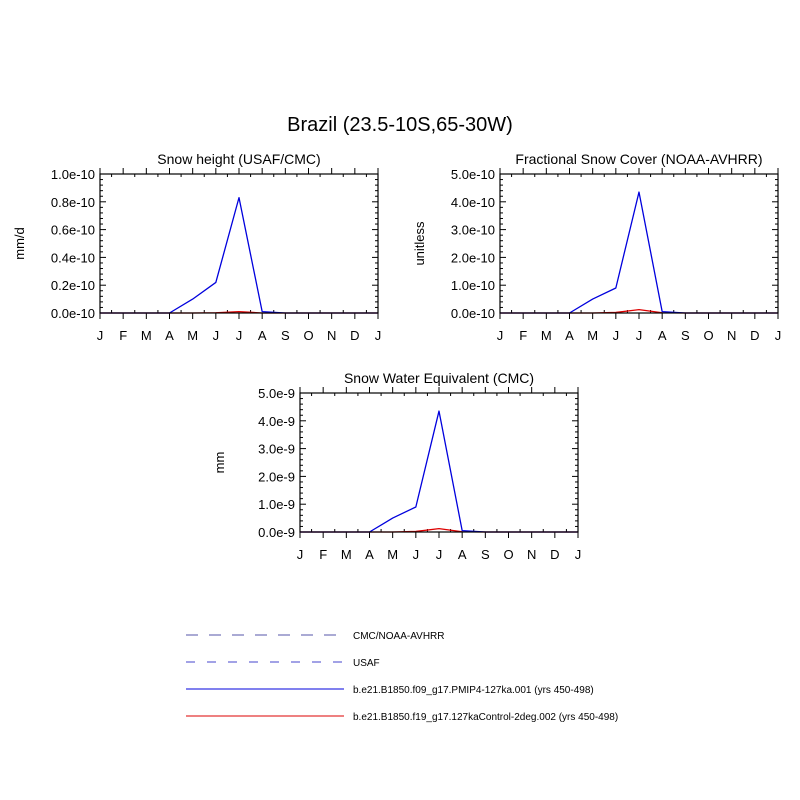 Image resolution: width=800 pixels, height=800 pixels. I want to click on panel-title: Snow Water Equivalent (CMC), so click(439, 378).